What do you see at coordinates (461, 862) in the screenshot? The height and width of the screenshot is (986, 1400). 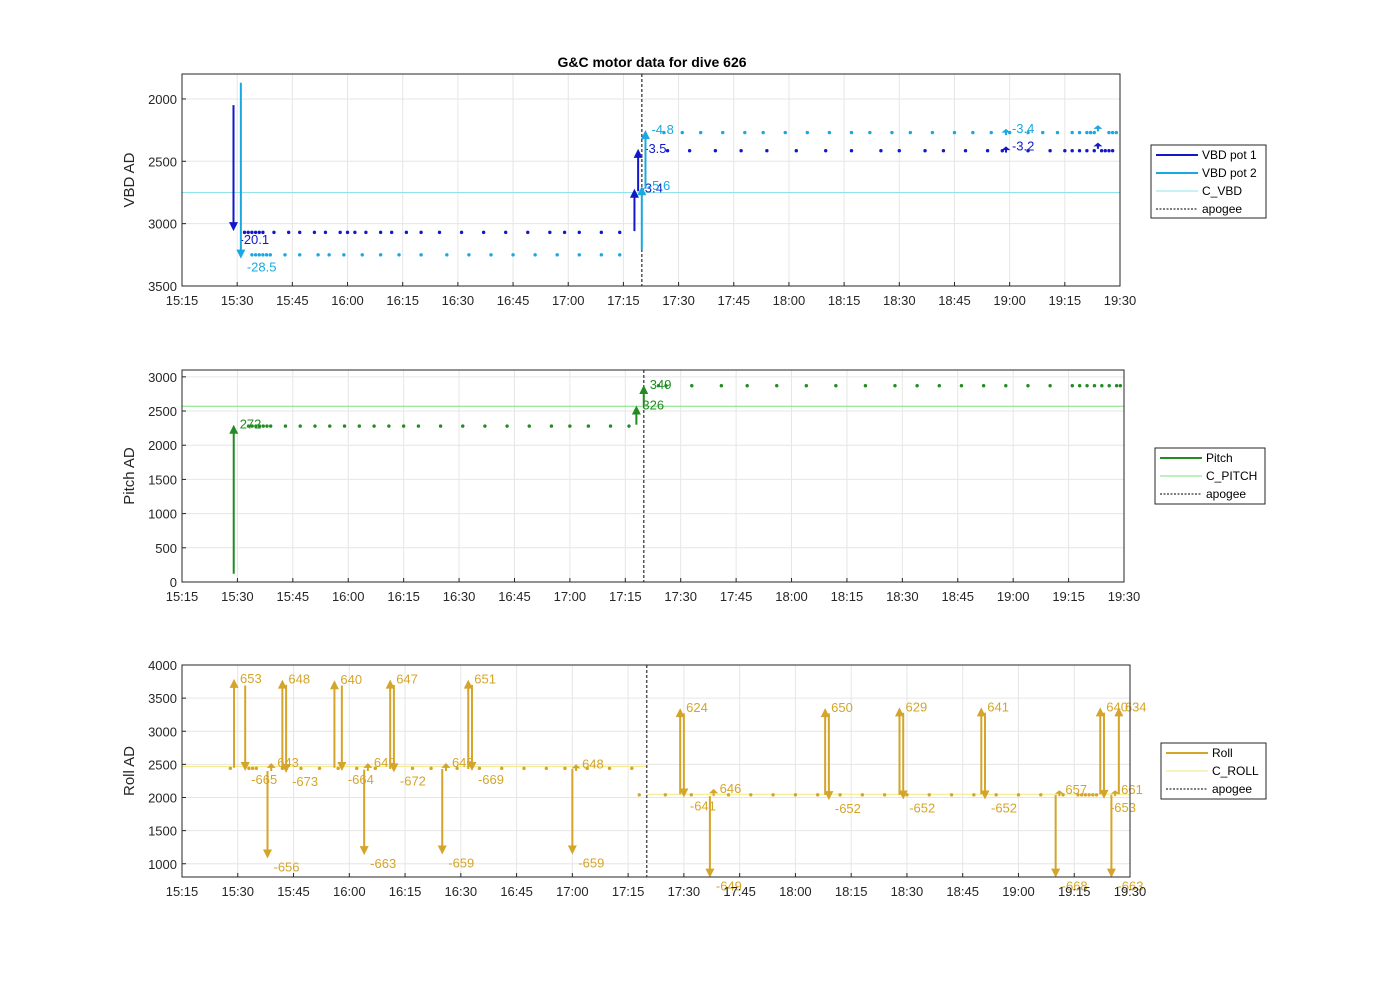 I see `event-label: -659` at bounding box center [461, 862].